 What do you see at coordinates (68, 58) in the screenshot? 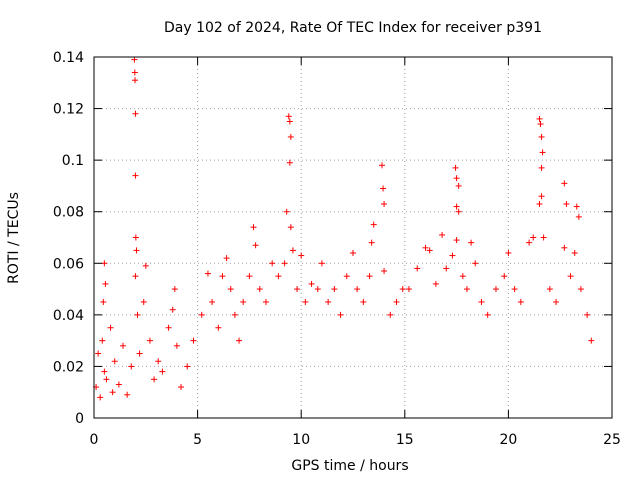
I see `y-tick-label: 0.14` at bounding box center [68, 58].